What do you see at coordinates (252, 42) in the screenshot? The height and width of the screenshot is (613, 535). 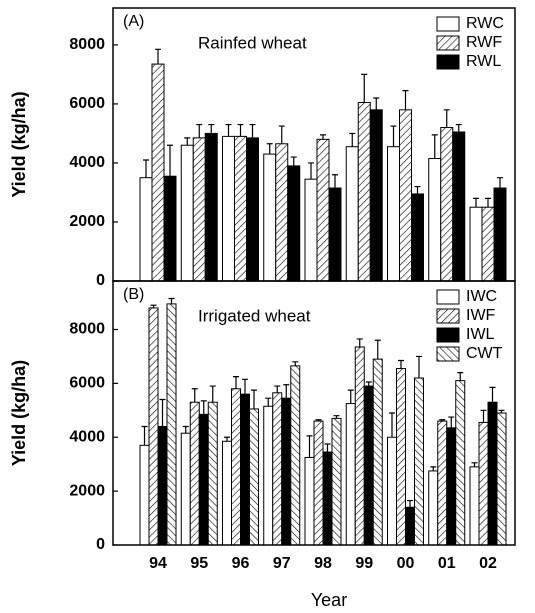 I see `panel-title: Rainfed wheat` at bounding box center [252, 42].